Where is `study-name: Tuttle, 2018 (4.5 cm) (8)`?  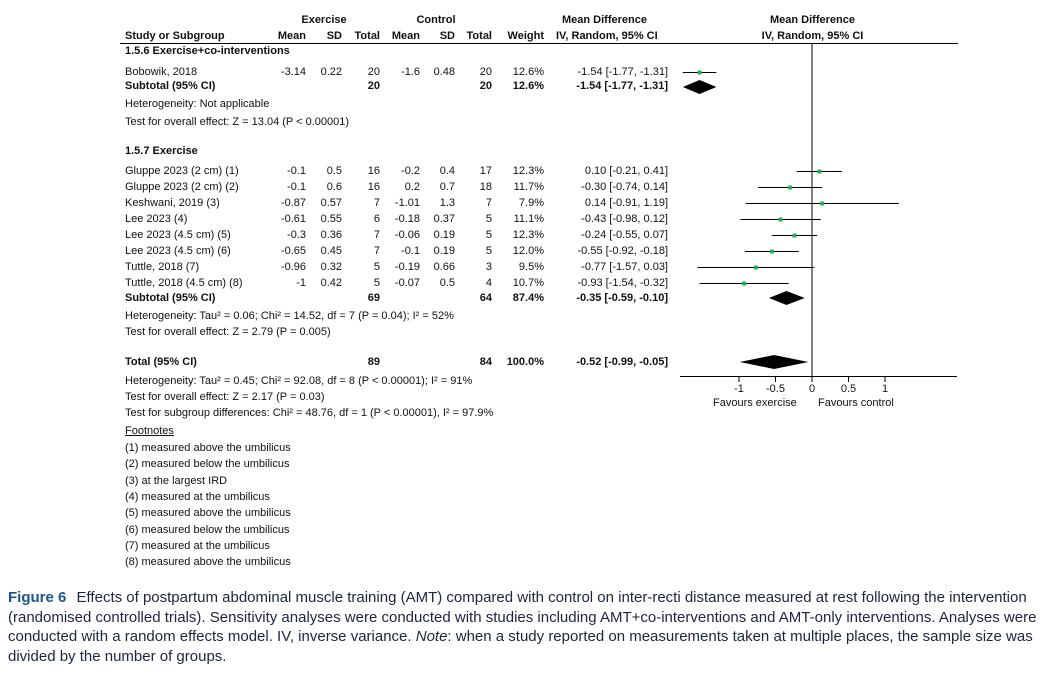
study-name: Tuttle, 2018 (4.5 cm) (8) is located at coordinates (184, 283).